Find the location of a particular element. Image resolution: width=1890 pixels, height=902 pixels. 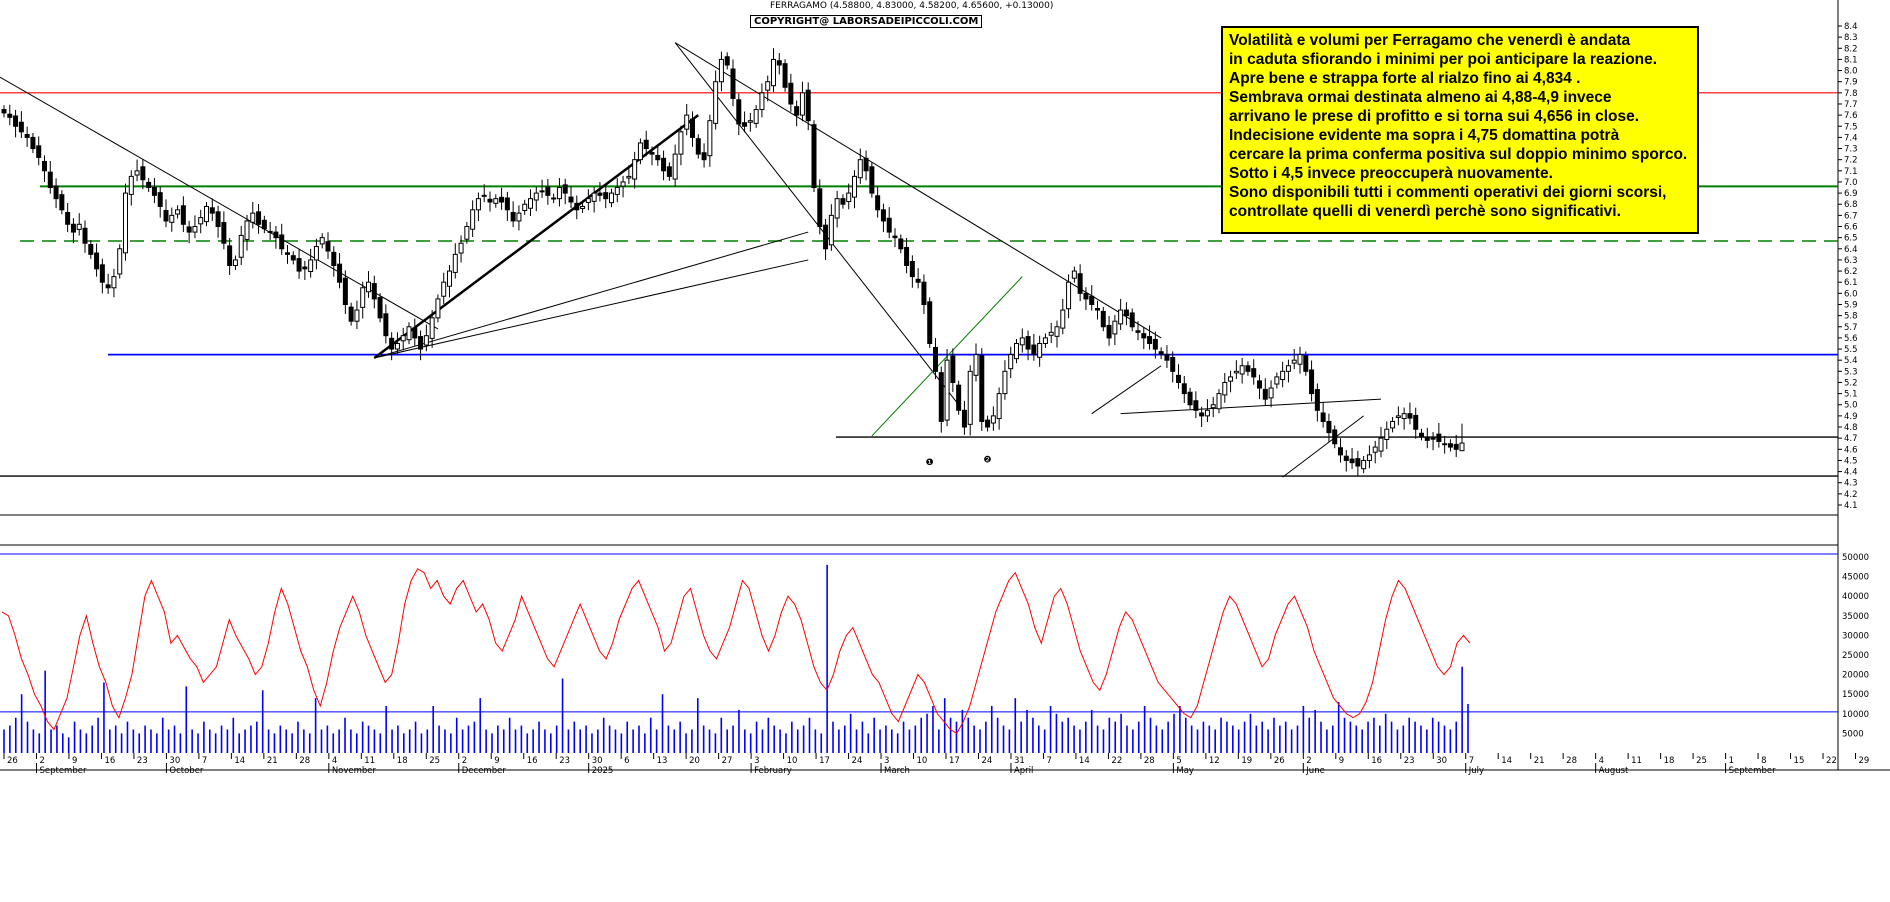

price-tick-label: 4.9 is located at coordinates (1851, 417).